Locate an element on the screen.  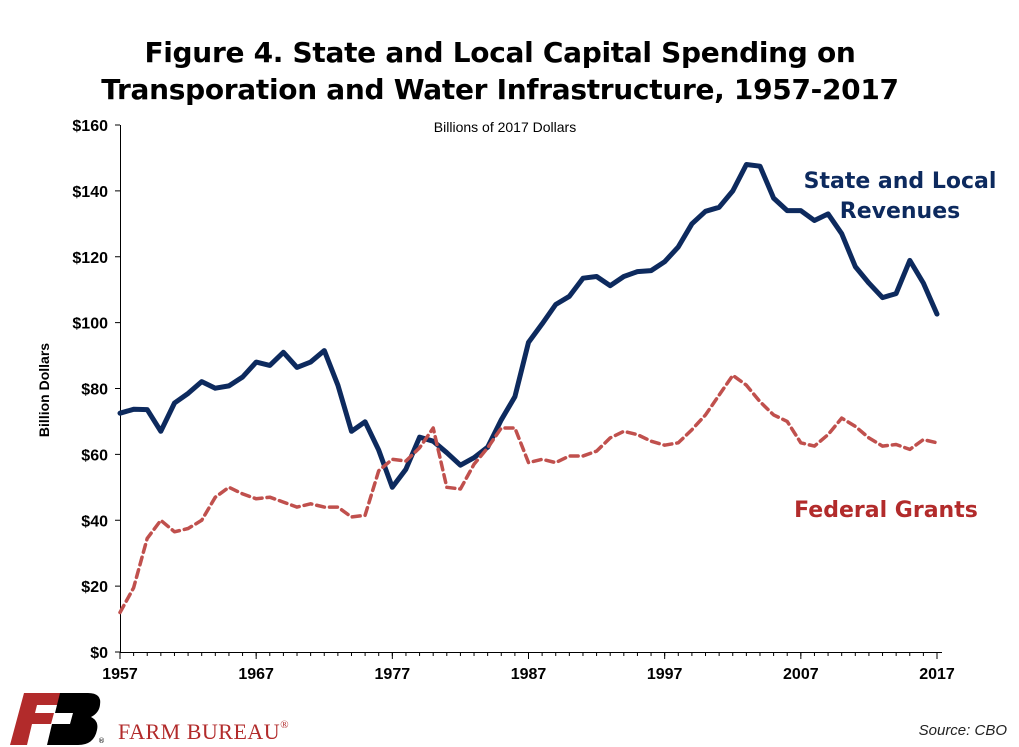
x-tick-label: 1967 is located at coordinates (256, 674).